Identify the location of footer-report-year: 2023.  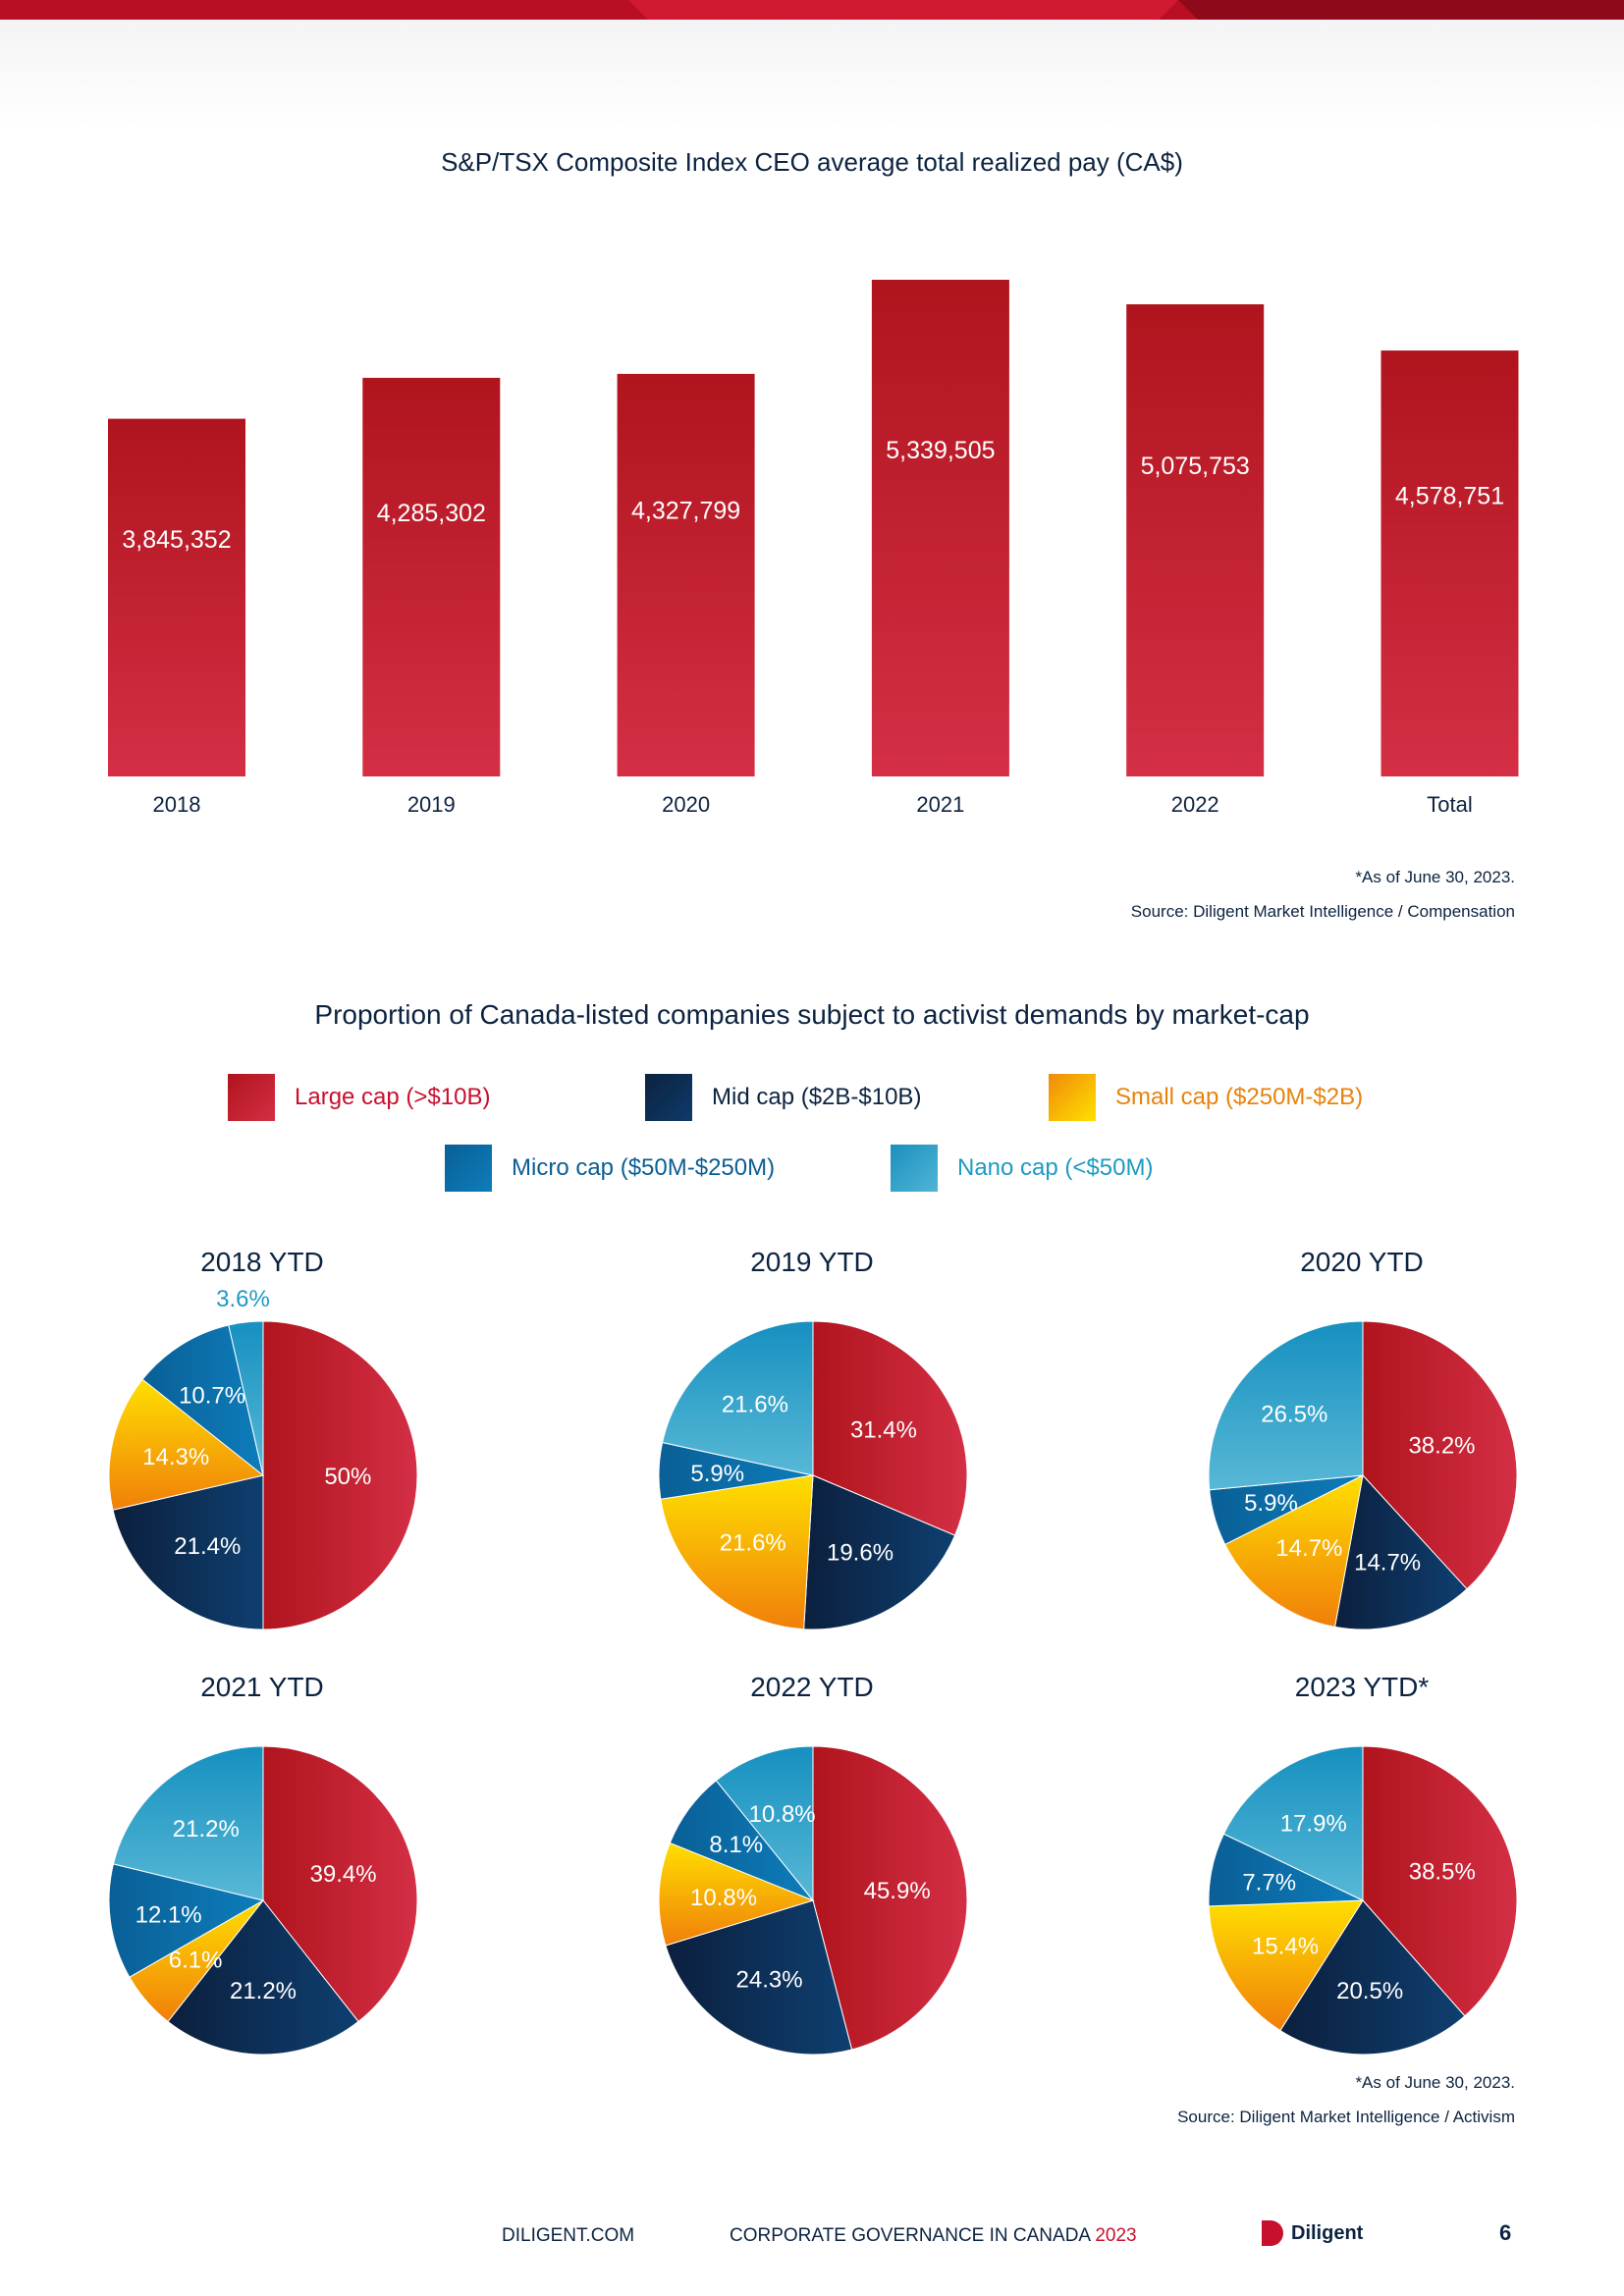
(1116, 2235).